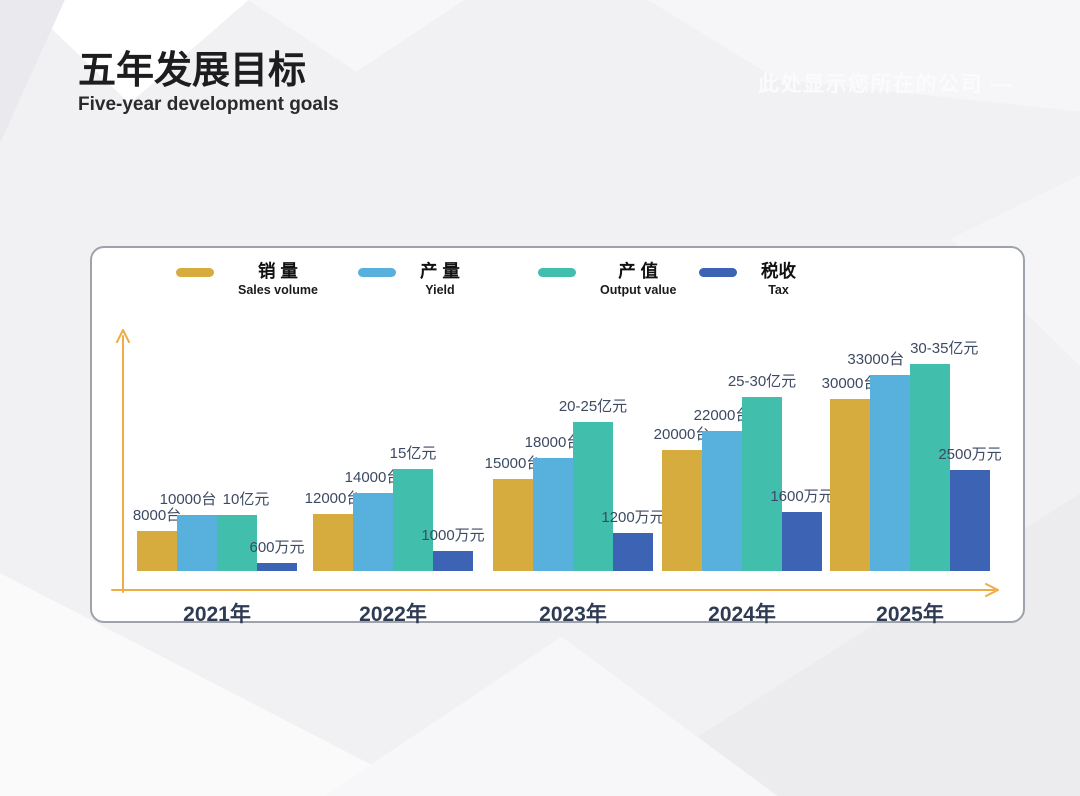  I want to click on bar-sales-2024年, so click(682, 510).